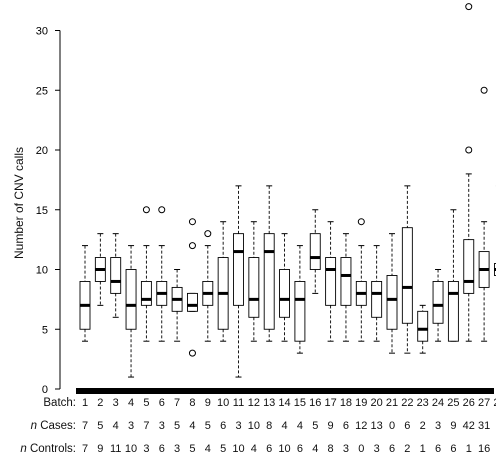 This screenshot has height=464, width=496. What do you see at coordinates (269, 403) in the screenshot?
I see `batch-number: 13` at bounding box center [269, 403].